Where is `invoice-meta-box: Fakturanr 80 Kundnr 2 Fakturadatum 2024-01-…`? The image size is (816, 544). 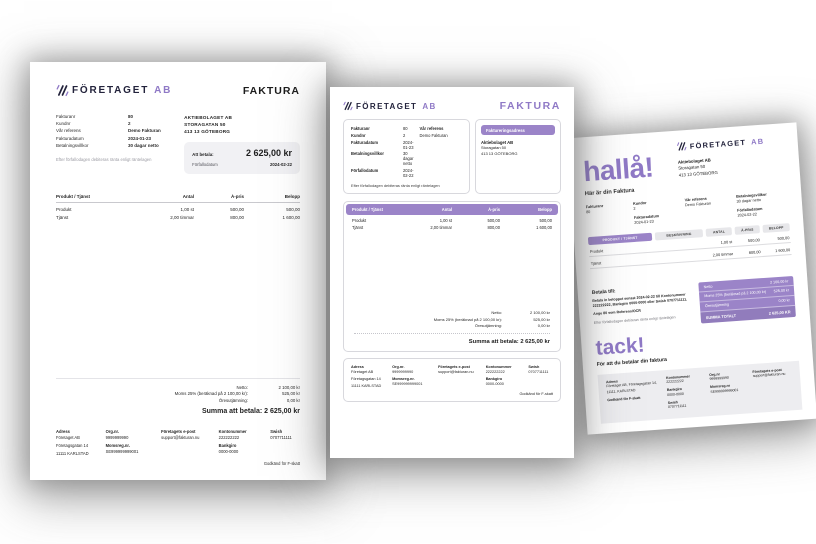 invoice-meta-box: Fakturanr 80 Kundnr 2 Fakturadatum 2024-01-… is located at coordinates (406, 157).